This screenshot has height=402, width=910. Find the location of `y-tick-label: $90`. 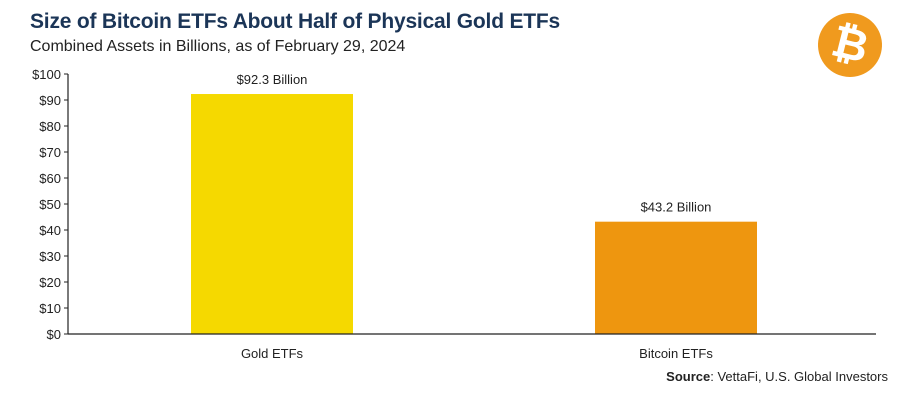

y-tick-label: $90 is located at coordinates (50, 100).